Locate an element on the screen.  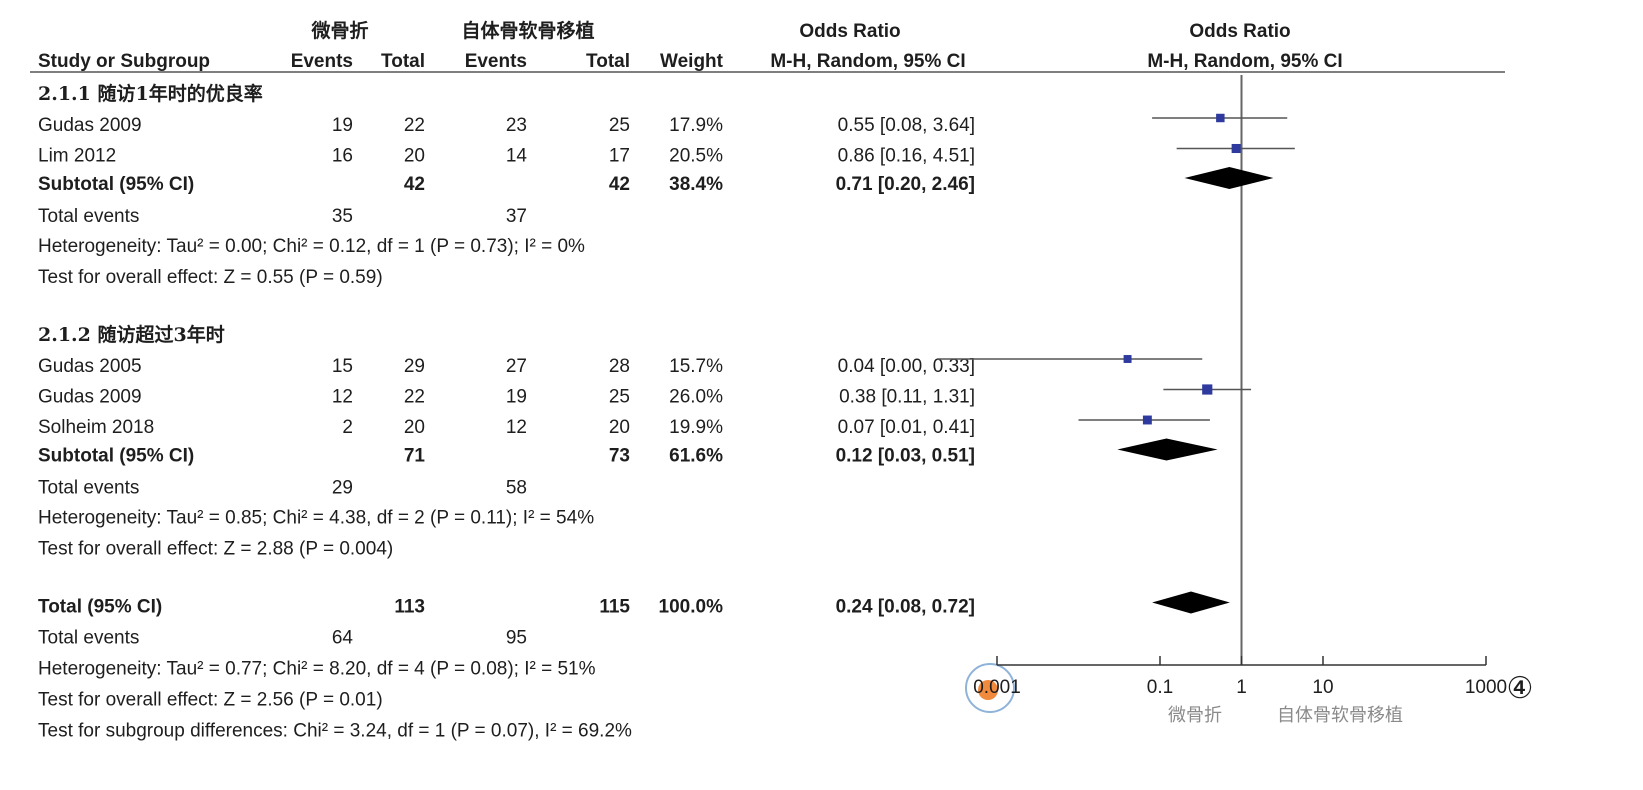
events: 15 is located at coordinates (342, 366).